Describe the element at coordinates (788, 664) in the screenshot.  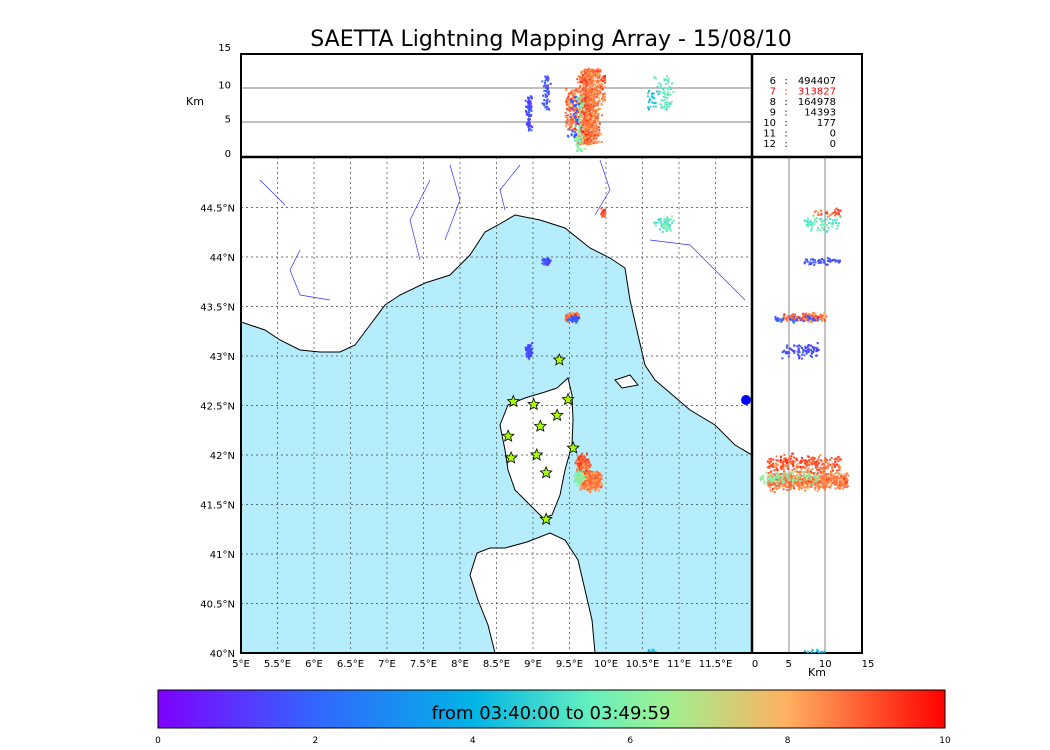
I see `altitude-tick-label: 5` at that location.